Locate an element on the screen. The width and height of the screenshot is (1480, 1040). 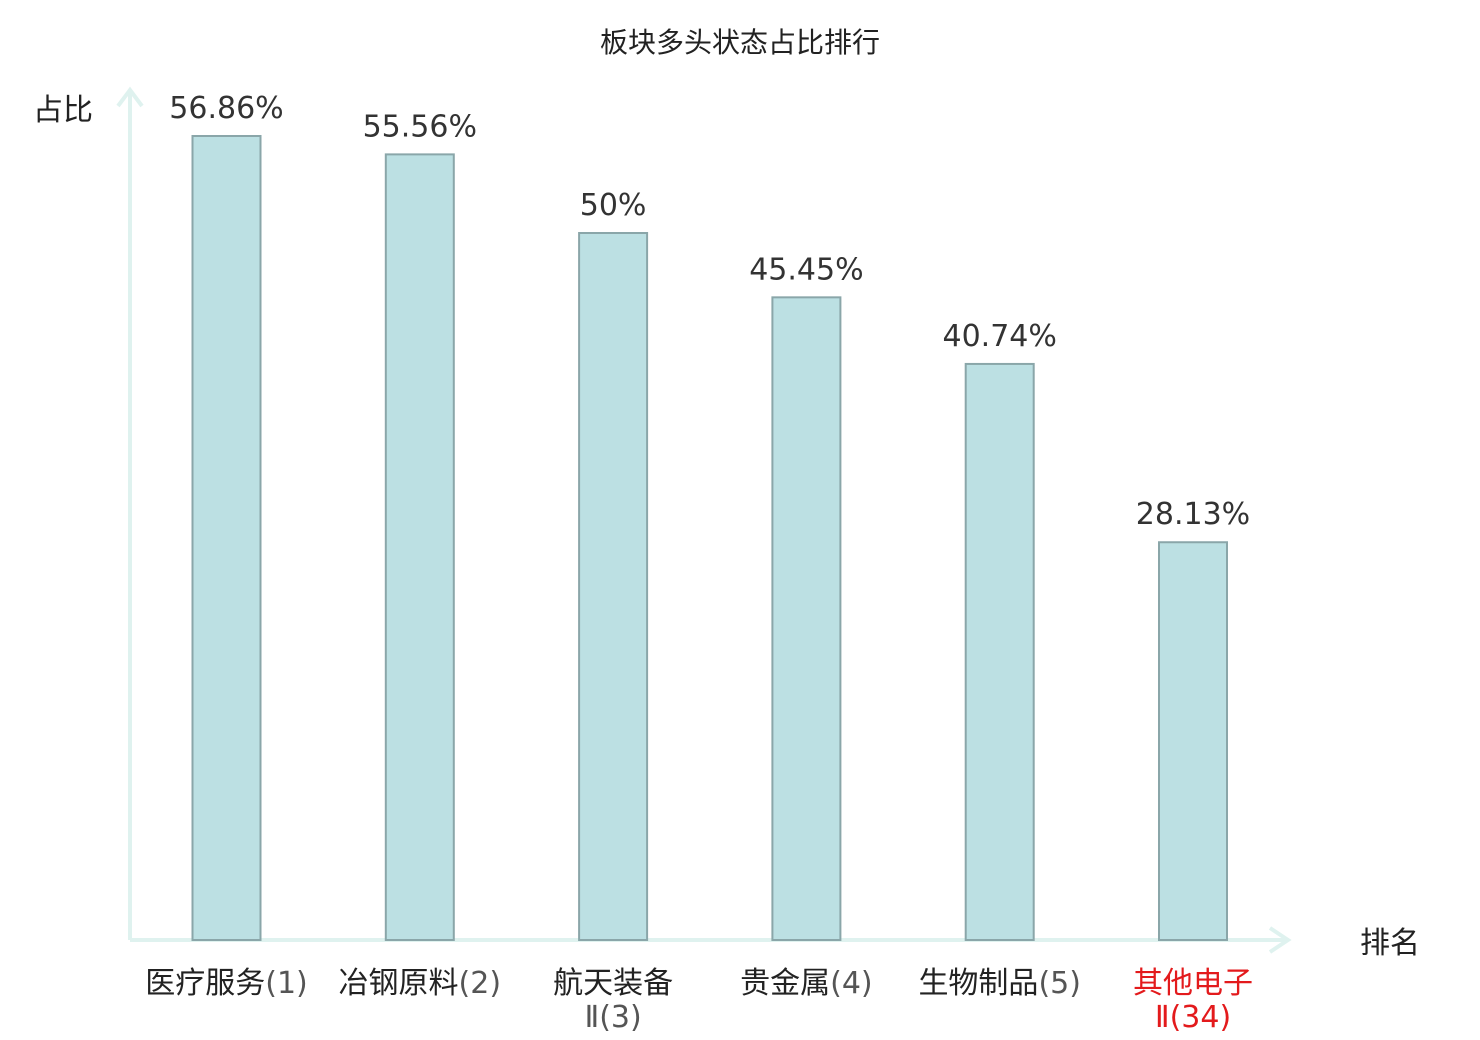
value-label: 50% is located at coordinates (613, 205).